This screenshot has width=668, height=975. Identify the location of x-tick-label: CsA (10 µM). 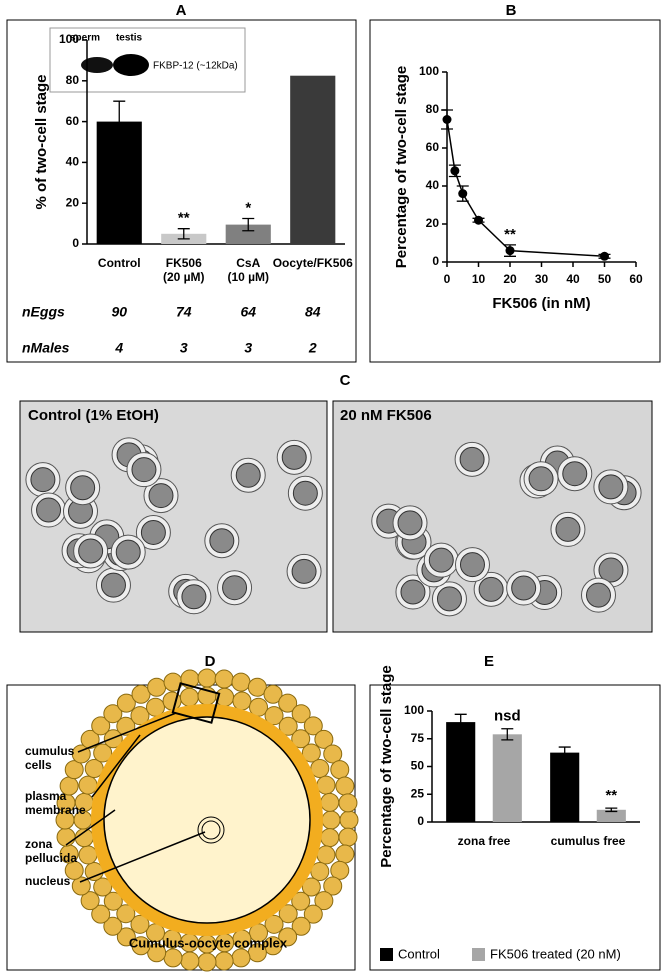
(248, 270).